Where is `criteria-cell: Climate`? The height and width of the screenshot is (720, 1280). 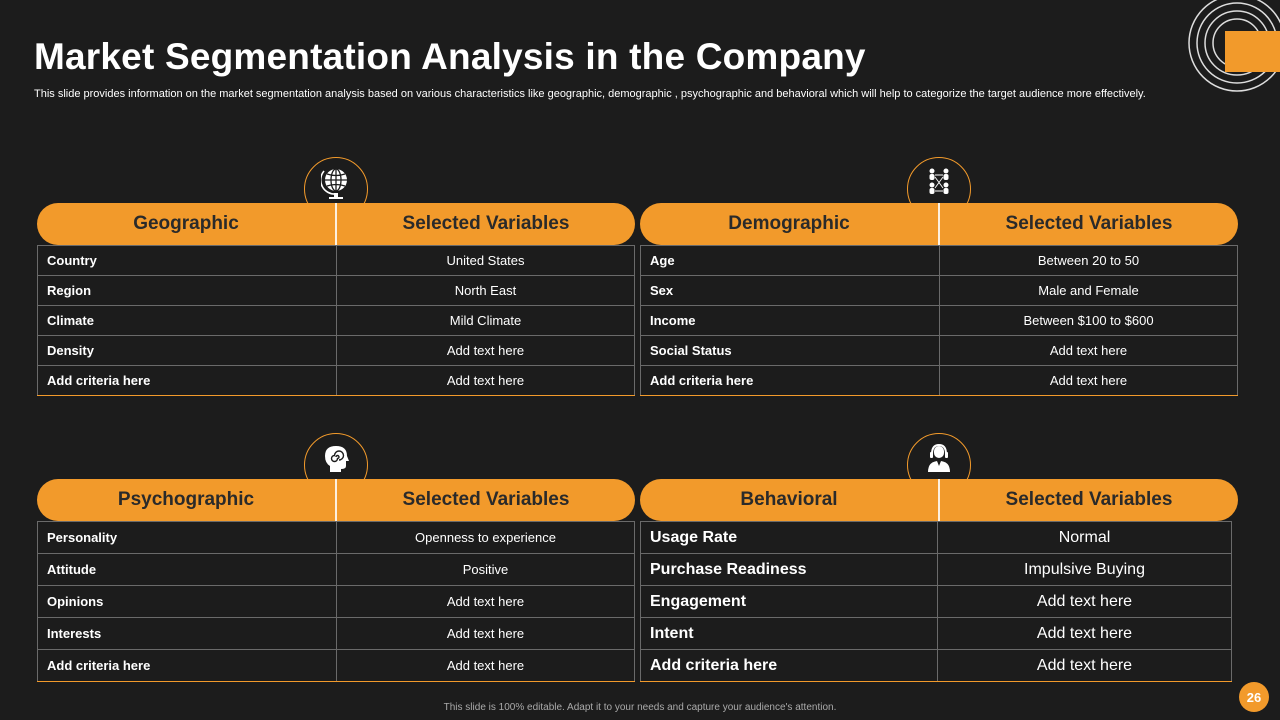
criteria-cell: Climate is located at coordinates (187, 320).